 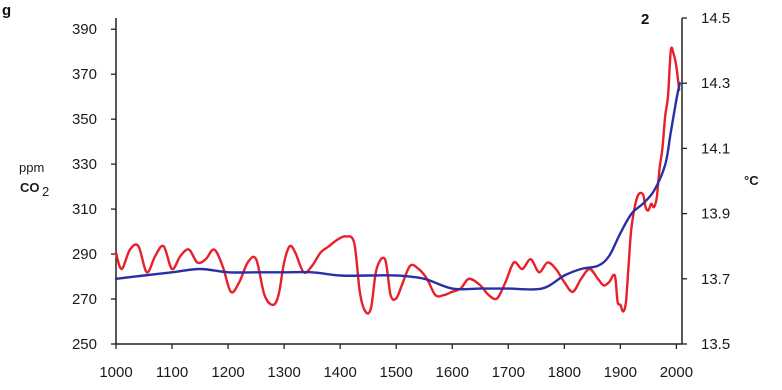 I want to click on x-tick-label: 1200, so click(x=227, y=372).